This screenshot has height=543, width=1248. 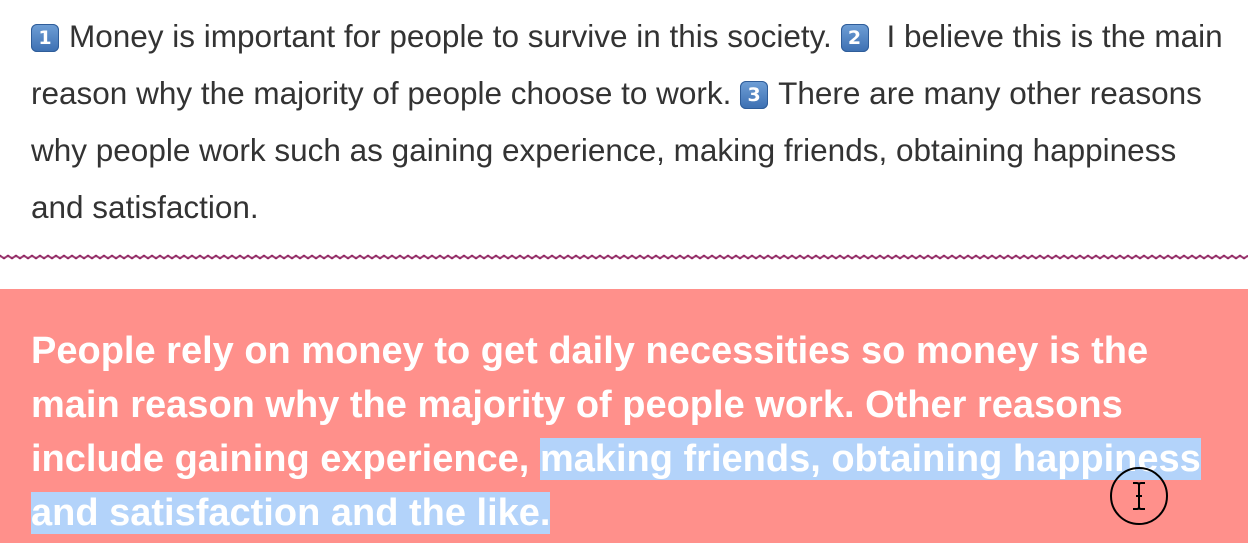 I want to click on text-cursor-icon, so click(x=1139, y=496).